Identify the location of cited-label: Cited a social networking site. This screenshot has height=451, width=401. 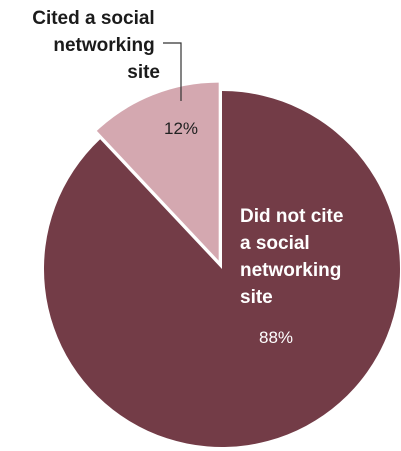
(96, 45).